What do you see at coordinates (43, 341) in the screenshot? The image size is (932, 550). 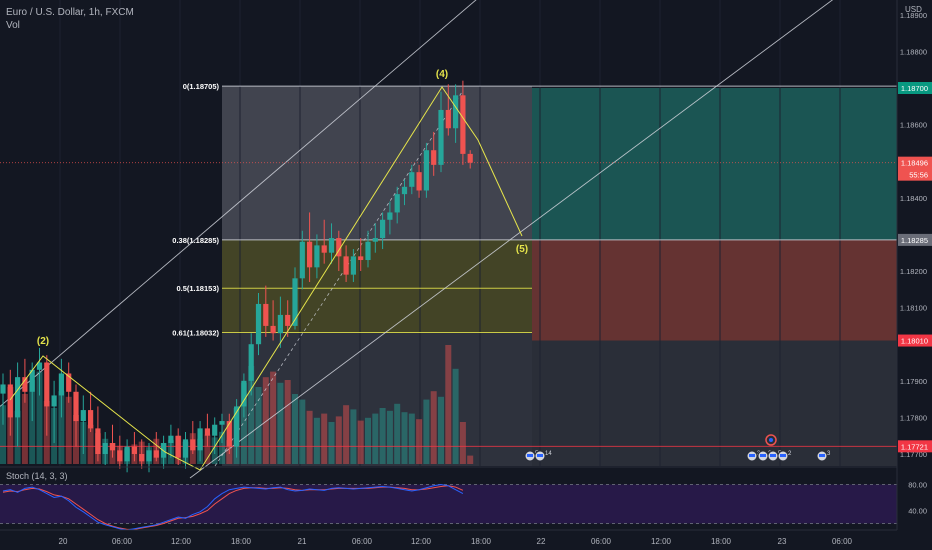 I see `wave-label: (2)` at bounding box center [43, 341].